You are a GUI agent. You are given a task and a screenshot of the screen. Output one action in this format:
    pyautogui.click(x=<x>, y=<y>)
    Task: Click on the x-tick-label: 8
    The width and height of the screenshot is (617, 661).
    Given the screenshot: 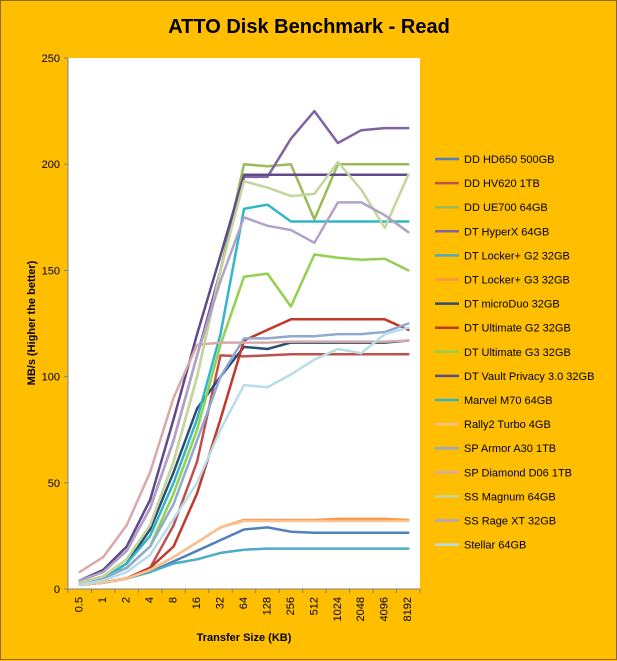 What is the action you would take?
    pyautogui.click(x=174, y=600)
    